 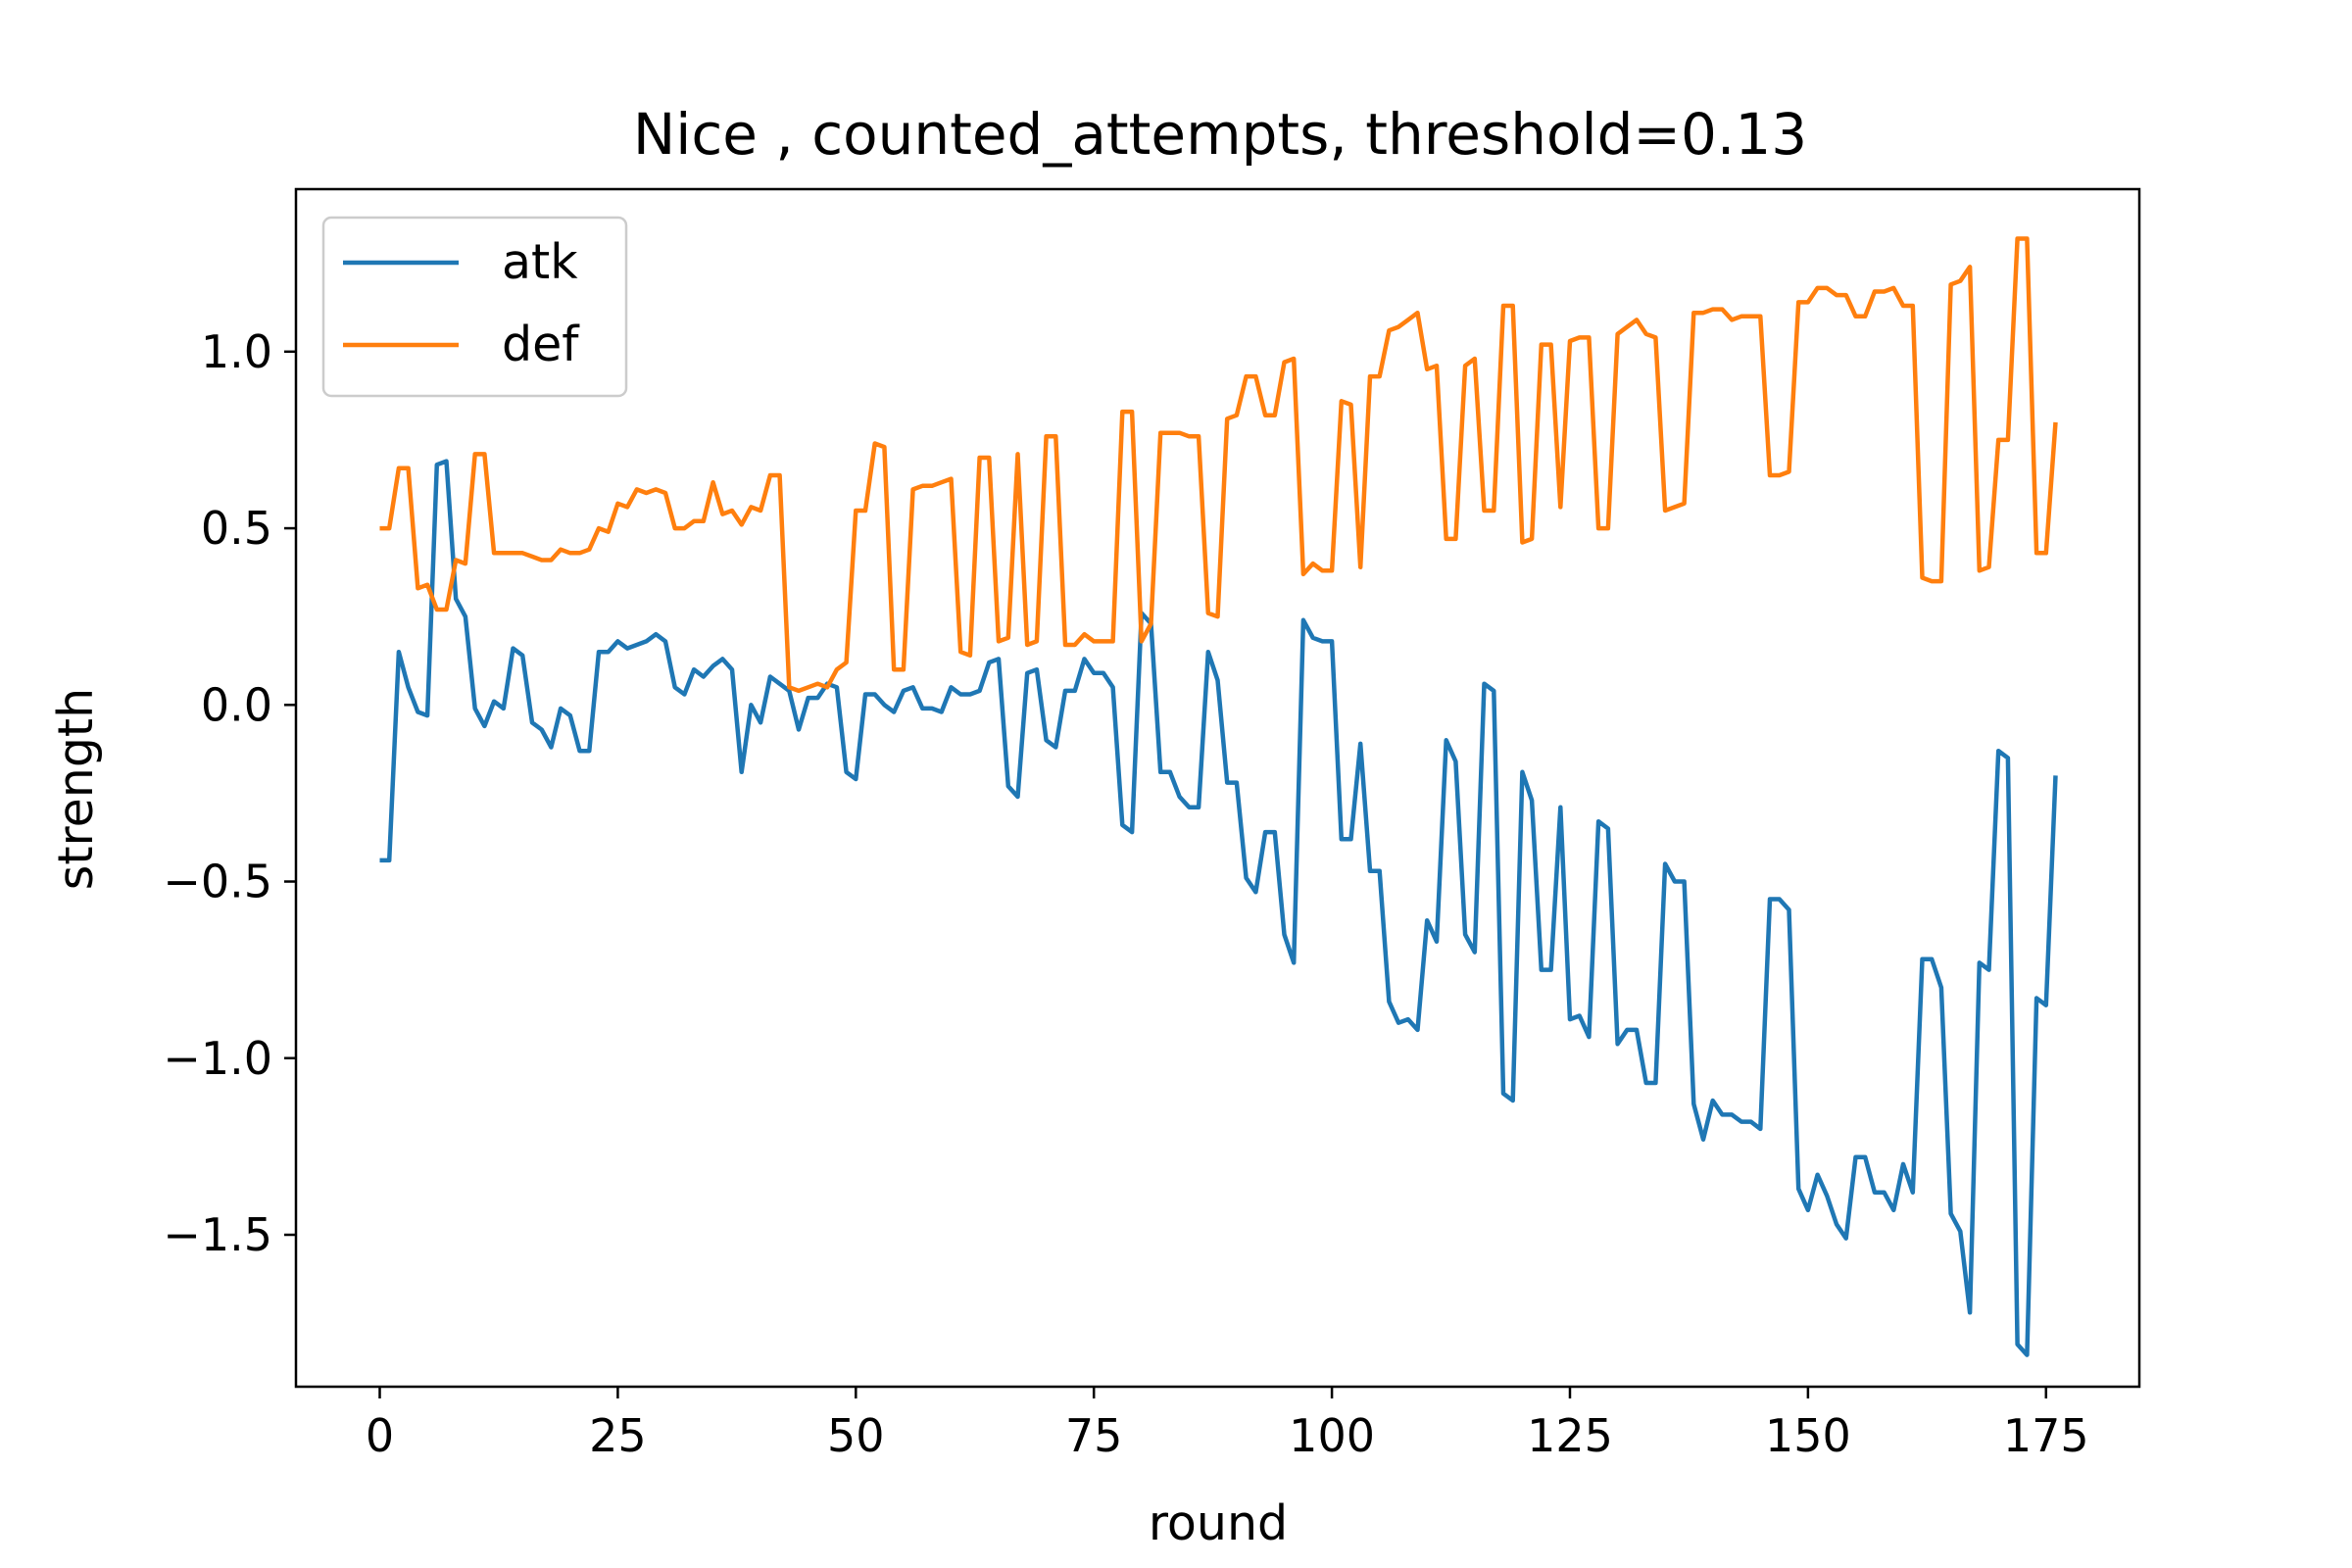 I want to click on x-tick-label: 50, so click(x=856, y=1435).